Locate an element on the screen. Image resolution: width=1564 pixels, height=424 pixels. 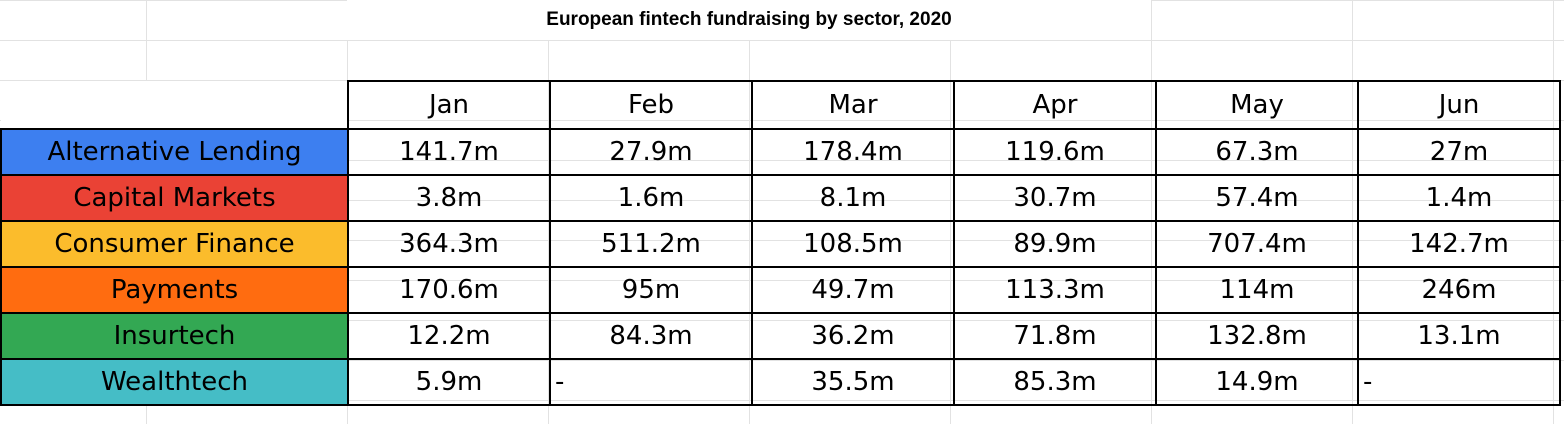
value-cell: 3.8m is located at coordinates (449, 198).